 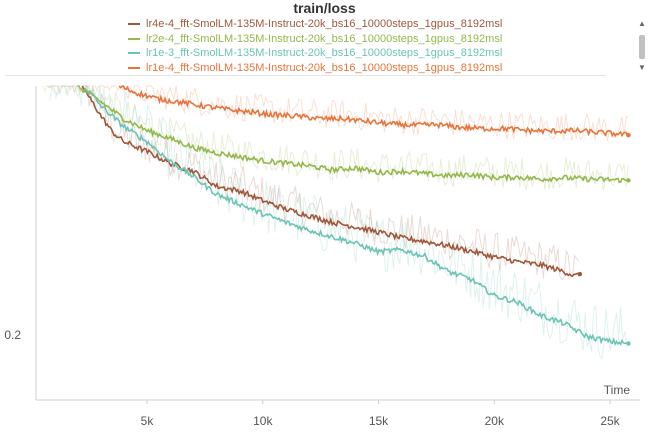 I want to click on raw-series-line, so click(x=356, y=113).